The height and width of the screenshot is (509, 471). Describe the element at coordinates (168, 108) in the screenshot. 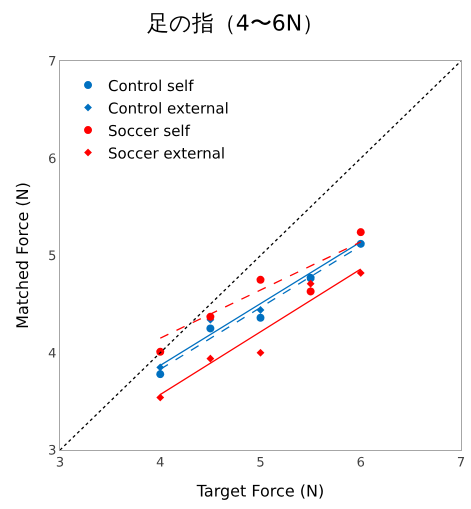

I see `legend-label: Control external` at that location.